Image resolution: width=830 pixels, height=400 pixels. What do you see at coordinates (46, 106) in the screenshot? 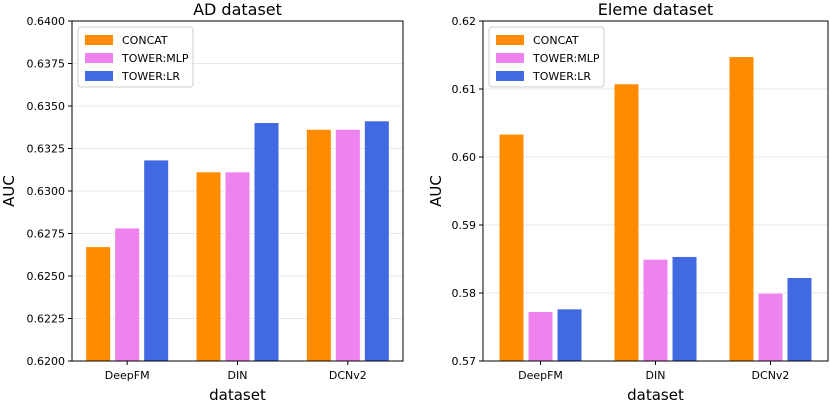
I see `y-tick-label: 0.6350` at bounding box center [46, 106].